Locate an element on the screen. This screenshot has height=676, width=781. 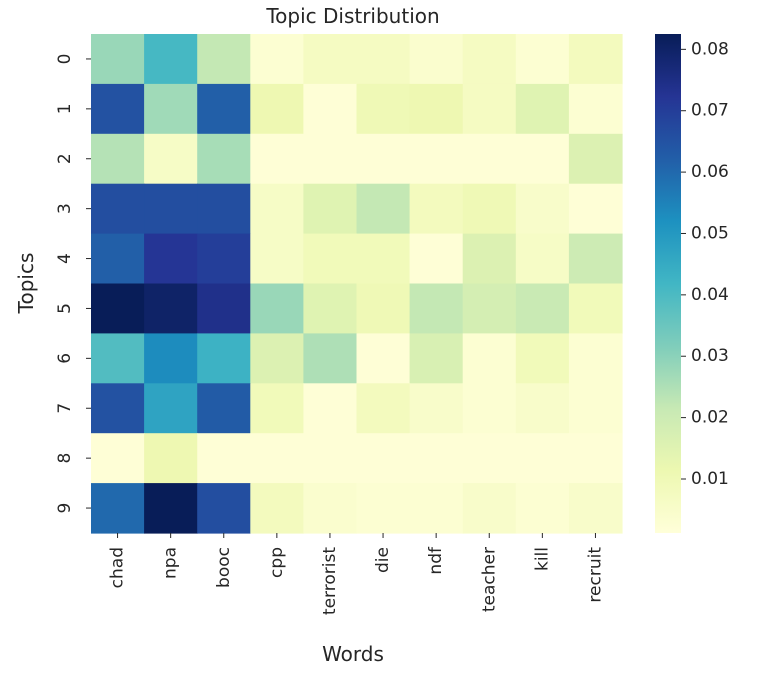
y-tick-label: 8 is located at coordinates (65, 458).